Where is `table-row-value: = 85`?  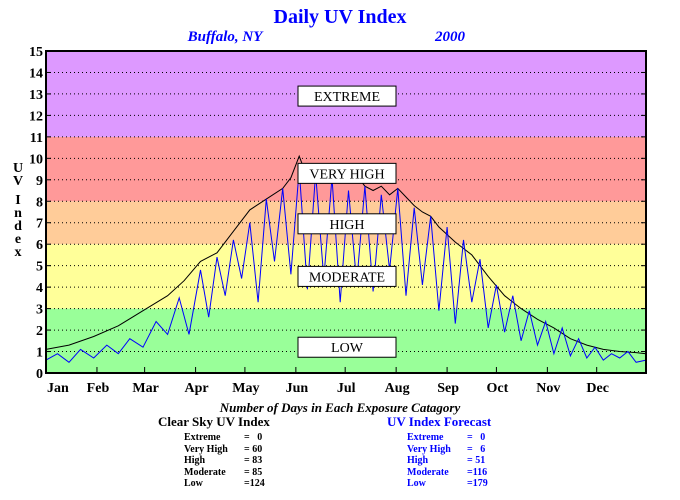 table-row-value: = 85 is located at coordinates (253, 472).